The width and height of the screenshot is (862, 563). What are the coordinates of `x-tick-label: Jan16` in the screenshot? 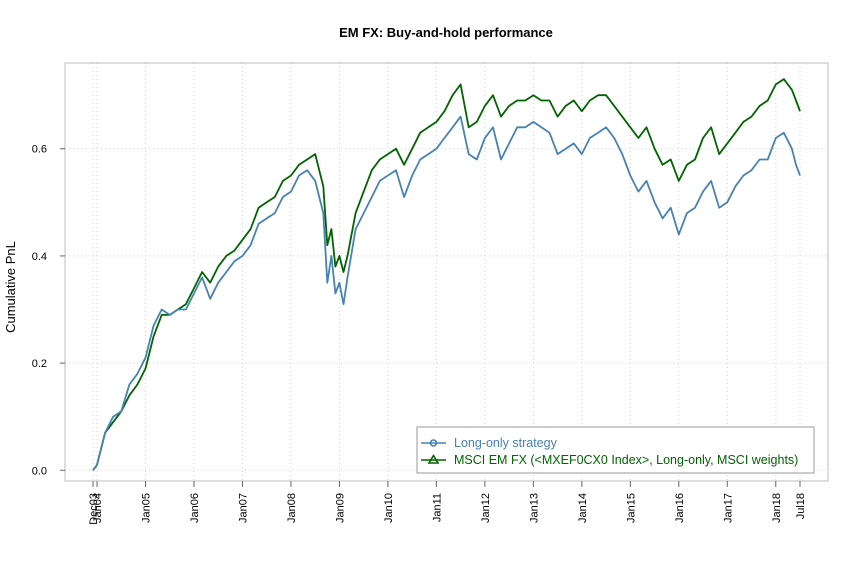 It's located at (680, 508).